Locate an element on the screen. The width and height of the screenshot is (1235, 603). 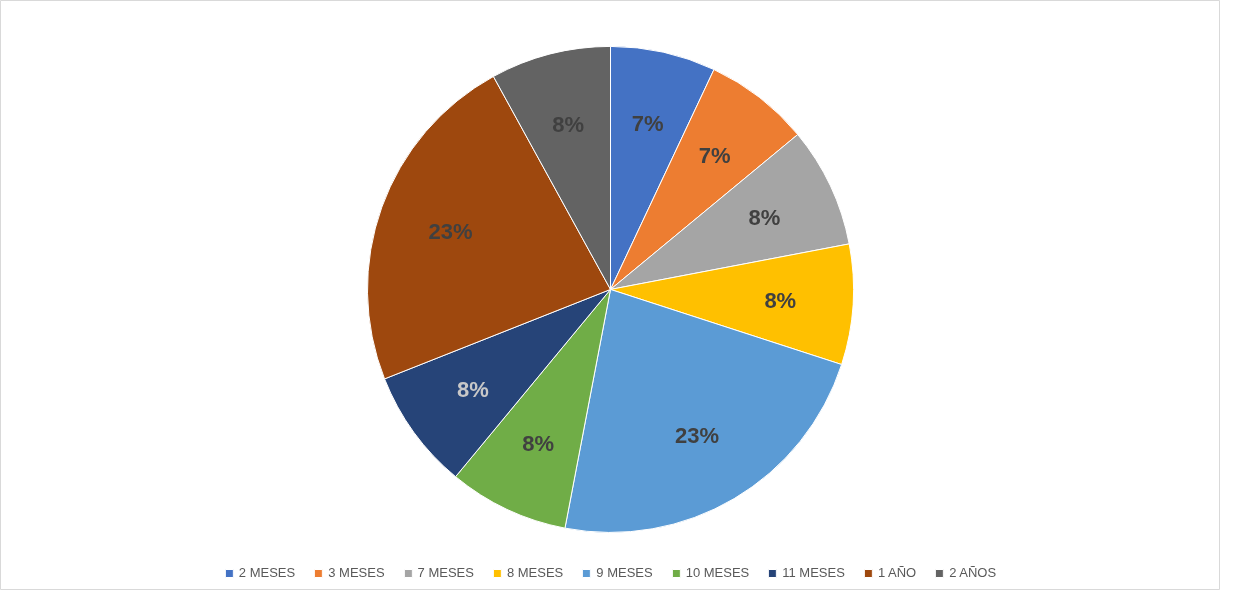
legend-label: 9 MESES is located at coordinates (624, 572).